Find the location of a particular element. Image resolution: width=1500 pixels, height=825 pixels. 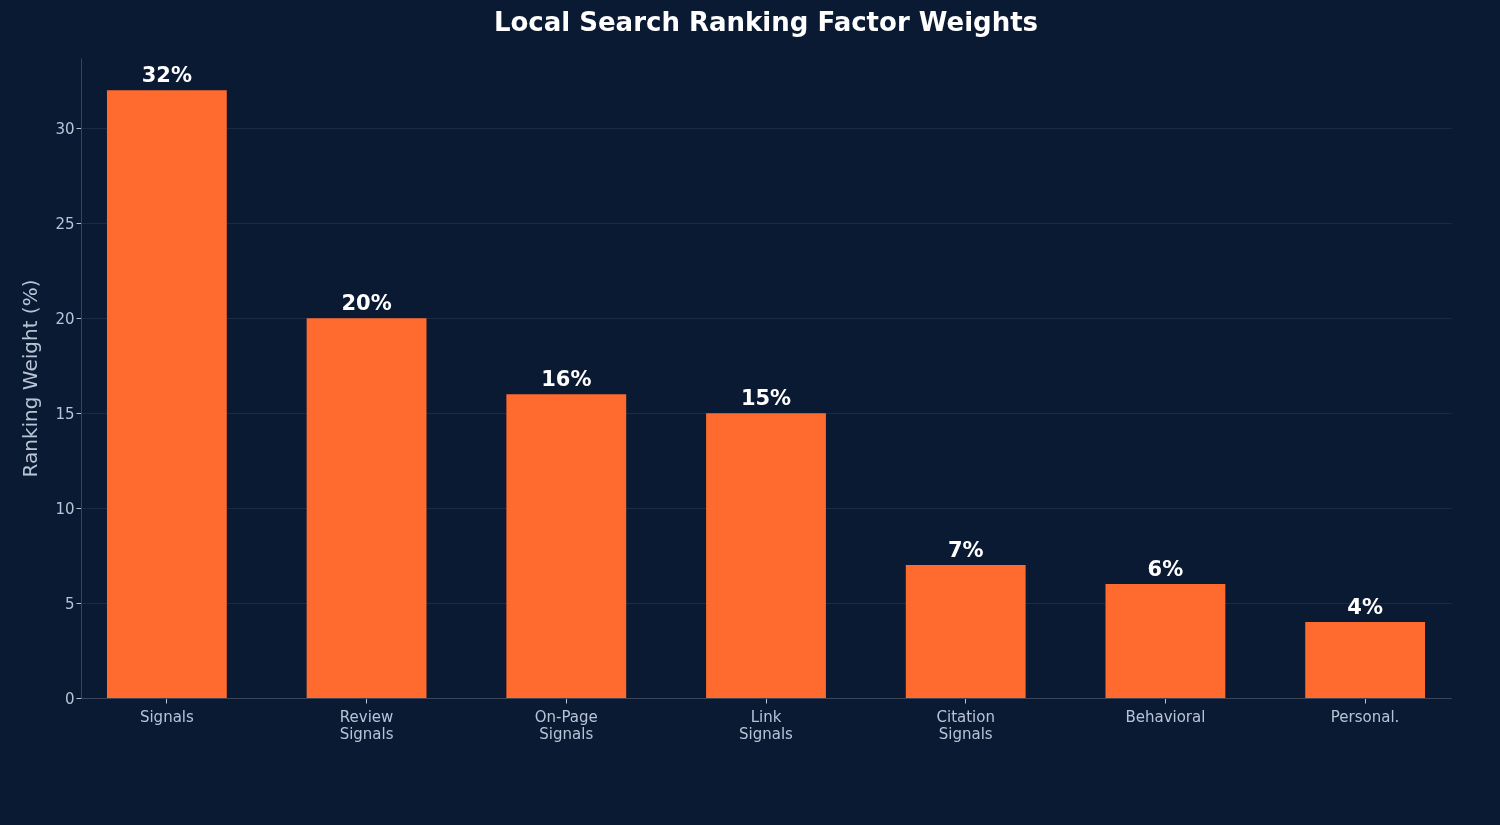

y-tick-label: 25 is located at coordinates (65, 223).